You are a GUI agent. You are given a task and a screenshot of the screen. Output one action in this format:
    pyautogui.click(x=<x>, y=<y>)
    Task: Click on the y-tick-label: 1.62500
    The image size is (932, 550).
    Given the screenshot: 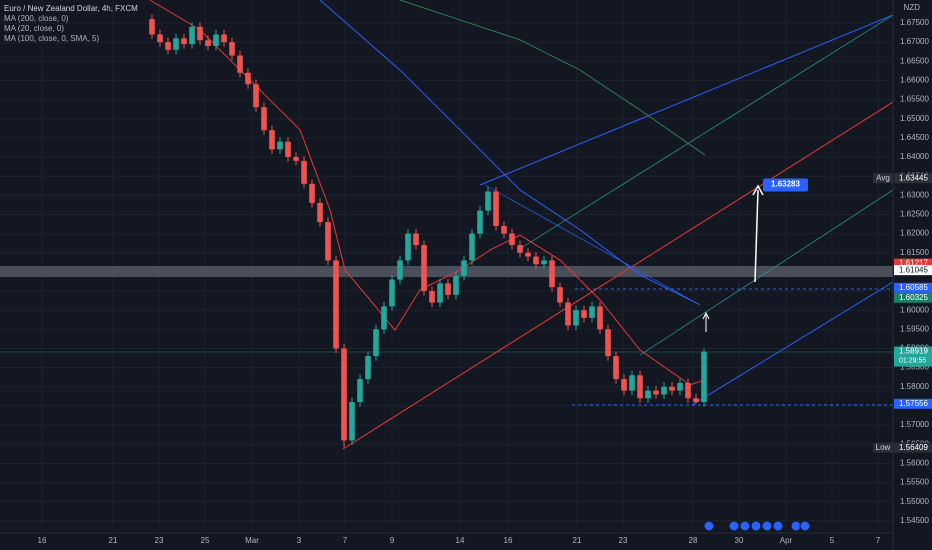 What is the action you would take?
    pyautogui.click(x=914, y=214)
    